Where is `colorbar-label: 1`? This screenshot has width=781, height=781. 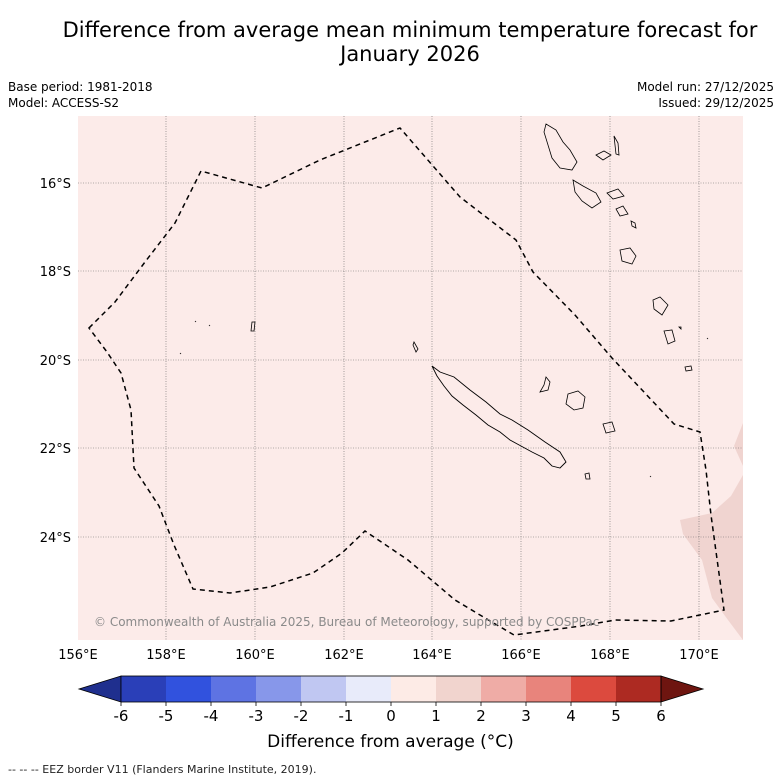
colorbar-label: 1 is located at coordinates (436, 716).